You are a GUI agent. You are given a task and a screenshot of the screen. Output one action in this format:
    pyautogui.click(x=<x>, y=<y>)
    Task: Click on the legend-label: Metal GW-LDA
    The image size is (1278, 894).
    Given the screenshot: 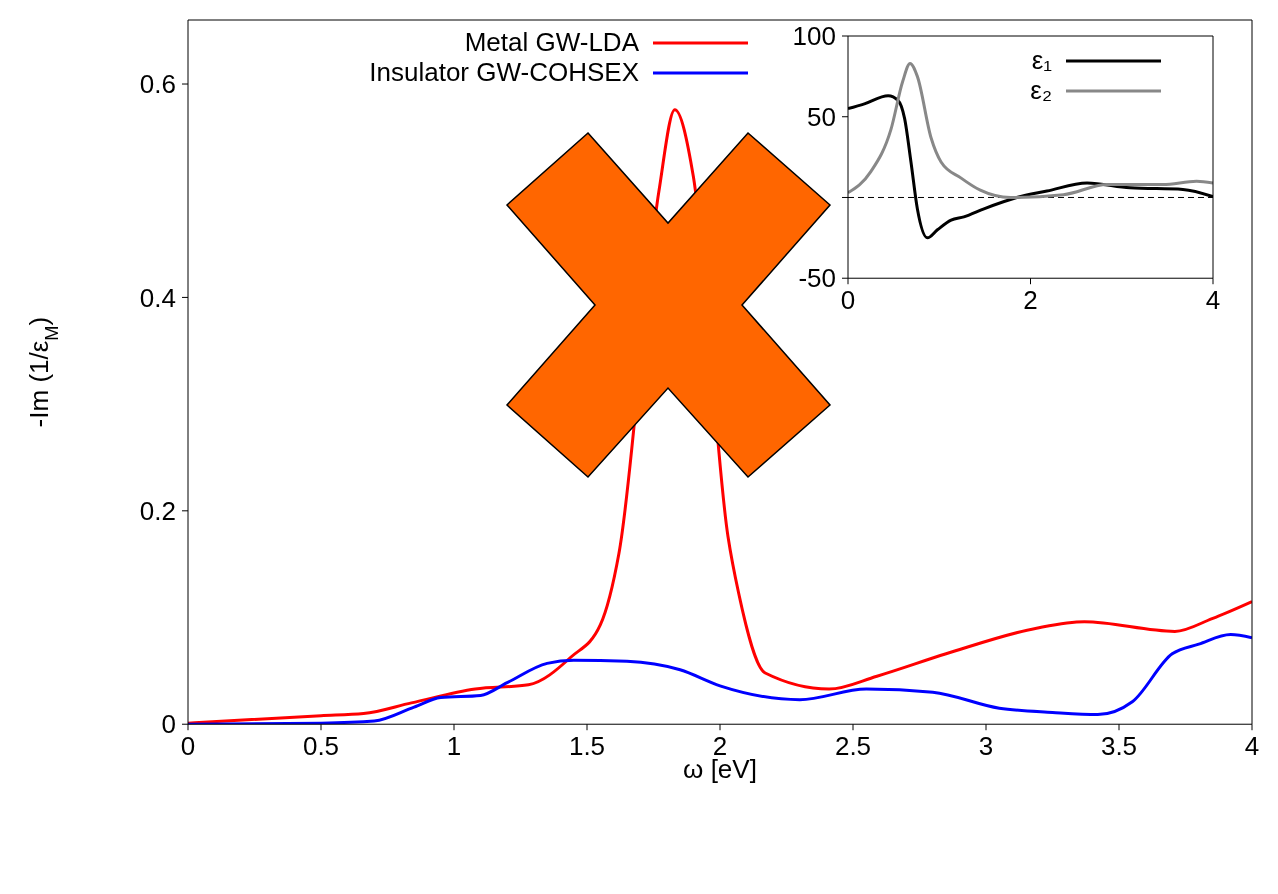 What is the action you would take?
    pyautogui.click(x=551, y=42)
    